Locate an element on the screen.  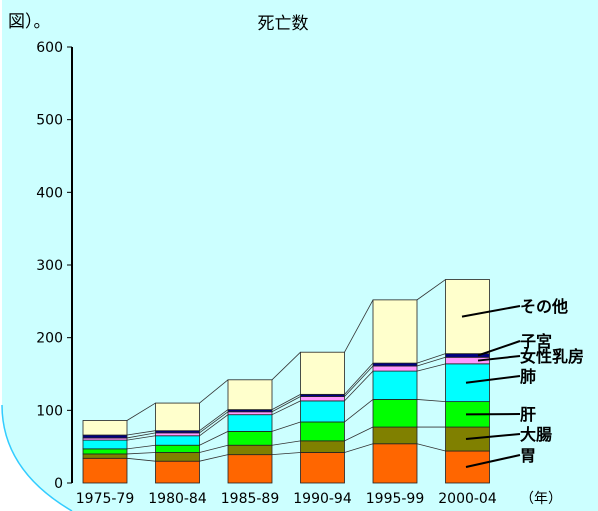
header-fragment: 図）。 is located at coordinates (29, 22).